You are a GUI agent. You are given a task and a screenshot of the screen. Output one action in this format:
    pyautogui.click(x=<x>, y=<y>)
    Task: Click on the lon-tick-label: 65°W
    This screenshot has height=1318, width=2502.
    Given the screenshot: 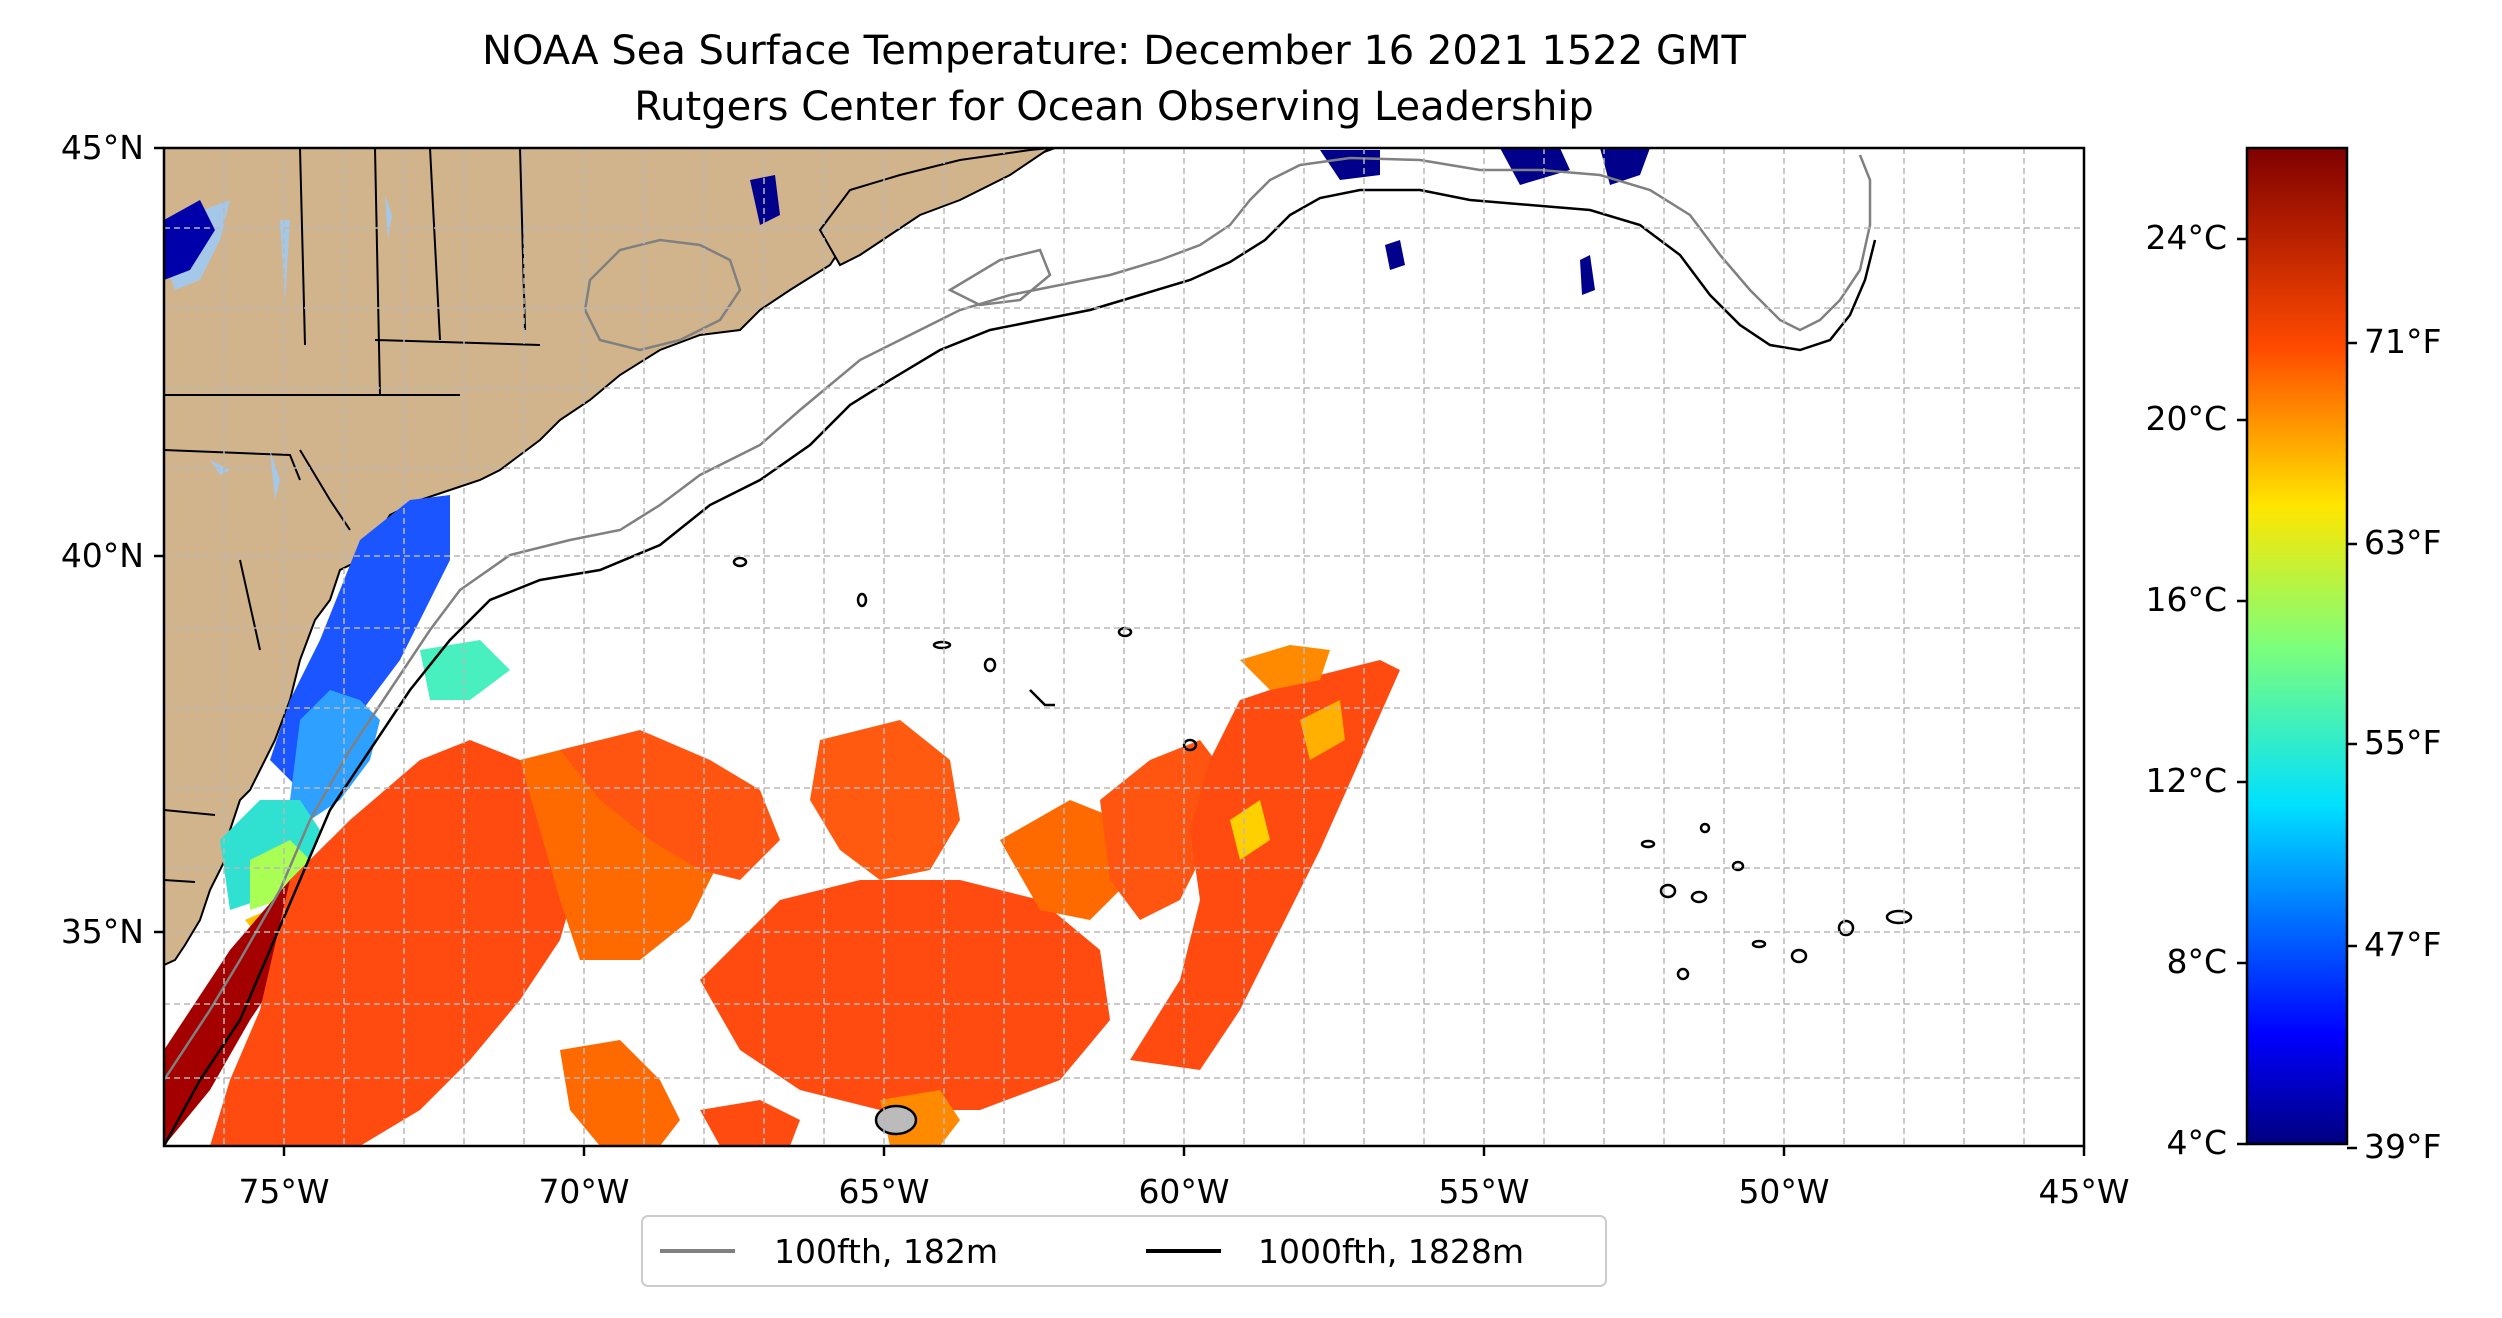 What is the action you would take?
    pyautogui.click(x=883, y=1191)
    